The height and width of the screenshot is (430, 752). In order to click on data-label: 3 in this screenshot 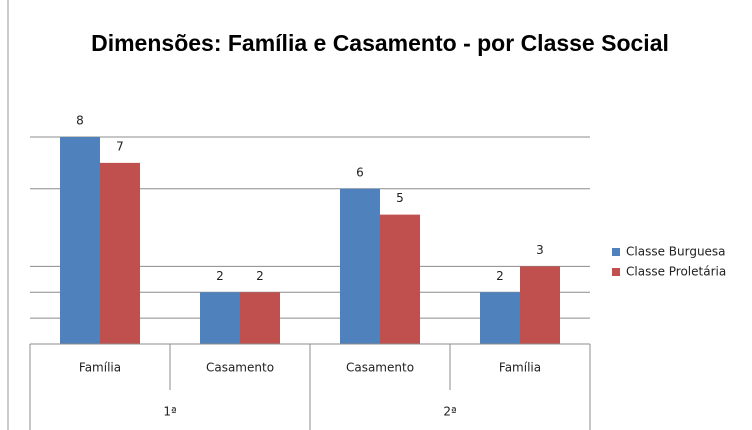, I will do `click(540, 250)`.